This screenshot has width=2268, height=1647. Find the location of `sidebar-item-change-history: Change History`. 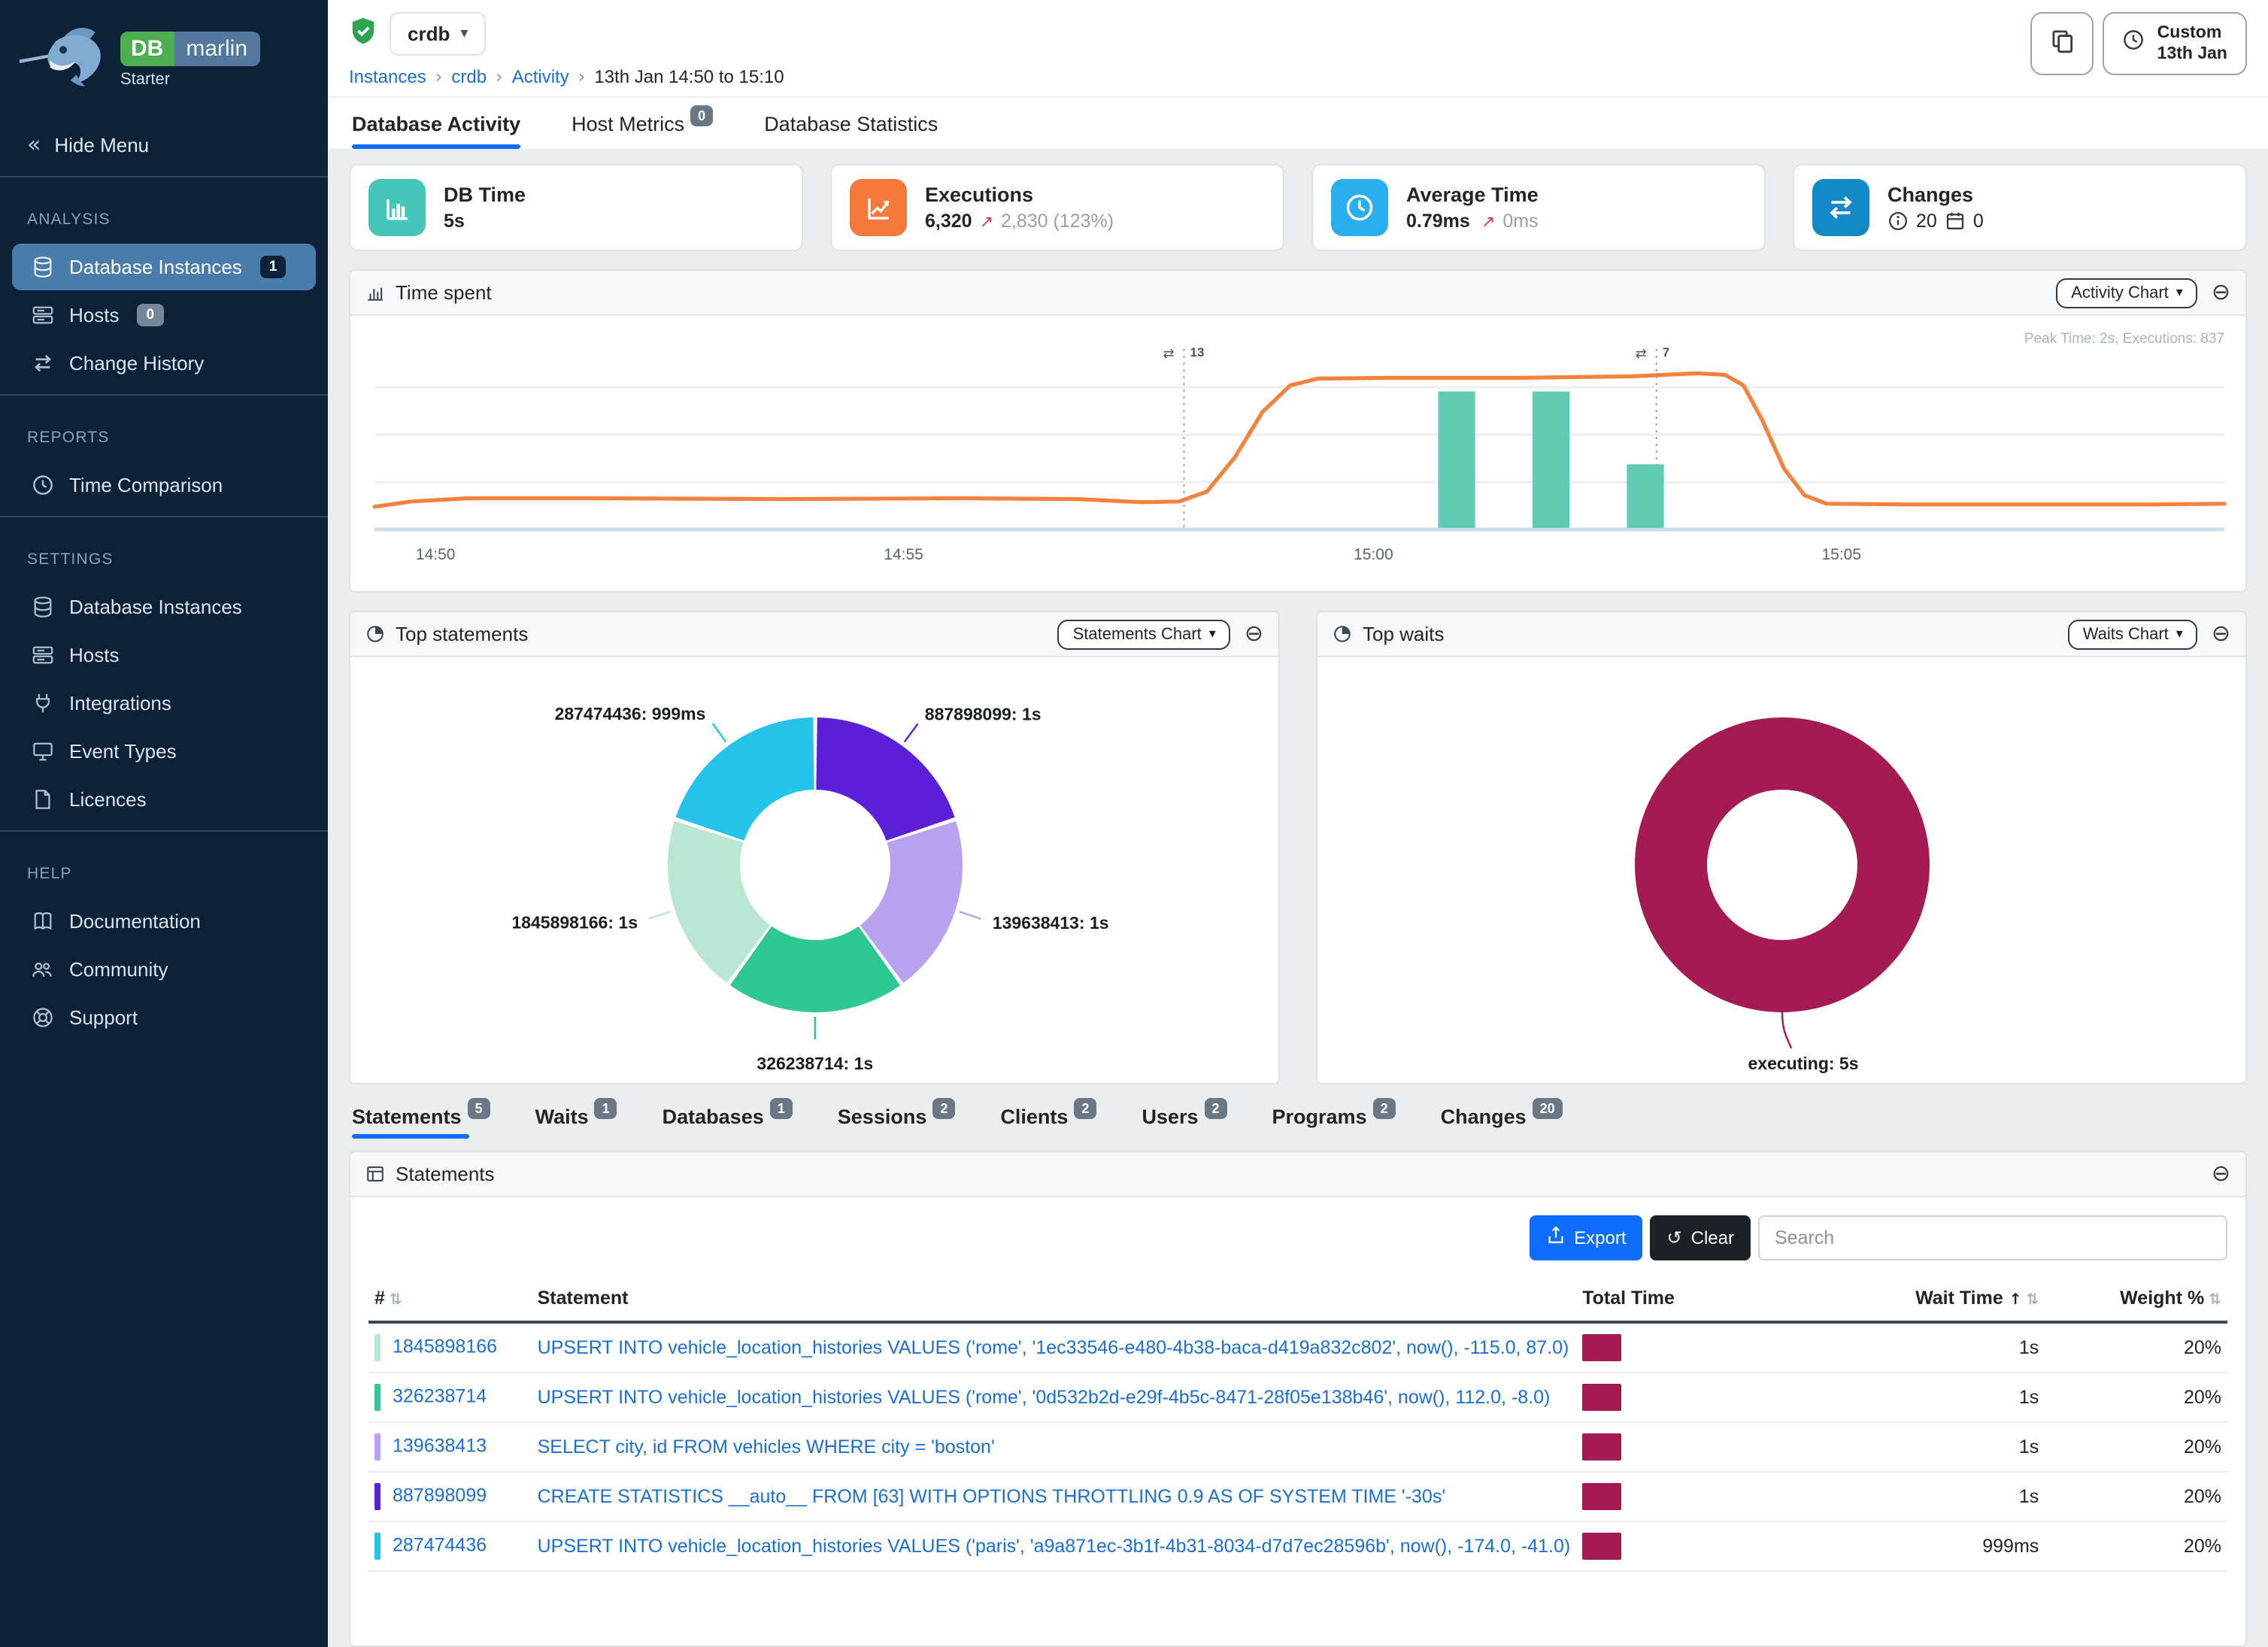

sidebar-item-change-history: Change History is located at coordinates (164, 363).